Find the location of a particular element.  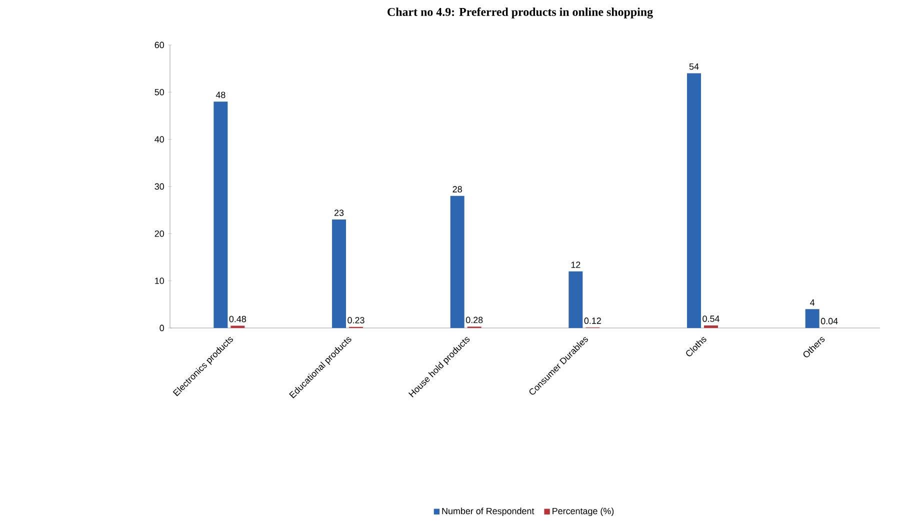

y-tick-label: 30 is located at coordinates (159, 186).